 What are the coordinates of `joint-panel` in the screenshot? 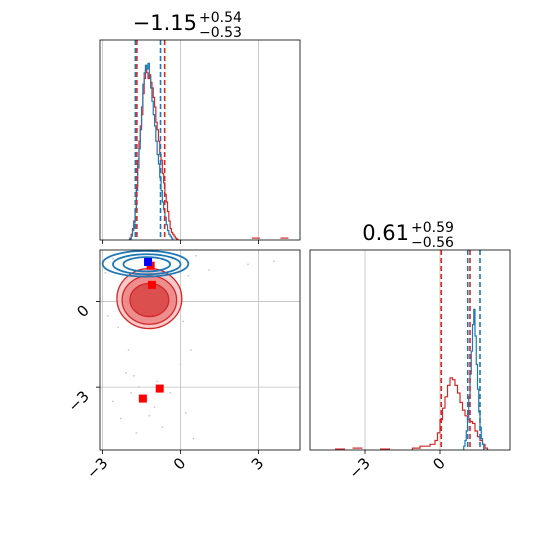 It's located at (200, 350).